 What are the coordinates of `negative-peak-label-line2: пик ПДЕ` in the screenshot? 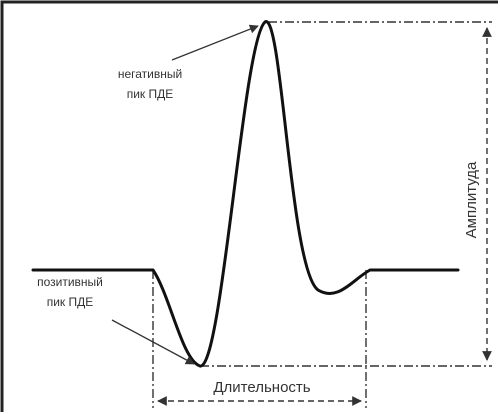 It's located at (150, 94).